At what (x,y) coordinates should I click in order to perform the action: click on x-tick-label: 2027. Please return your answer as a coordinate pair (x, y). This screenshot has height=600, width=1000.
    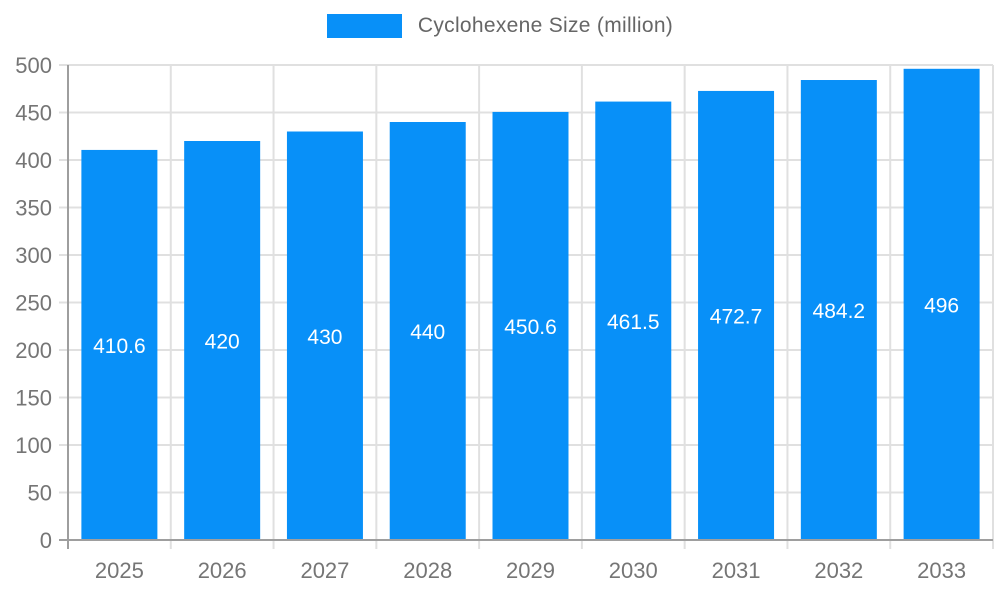
    Looking at the image, I should click on (324, 570).